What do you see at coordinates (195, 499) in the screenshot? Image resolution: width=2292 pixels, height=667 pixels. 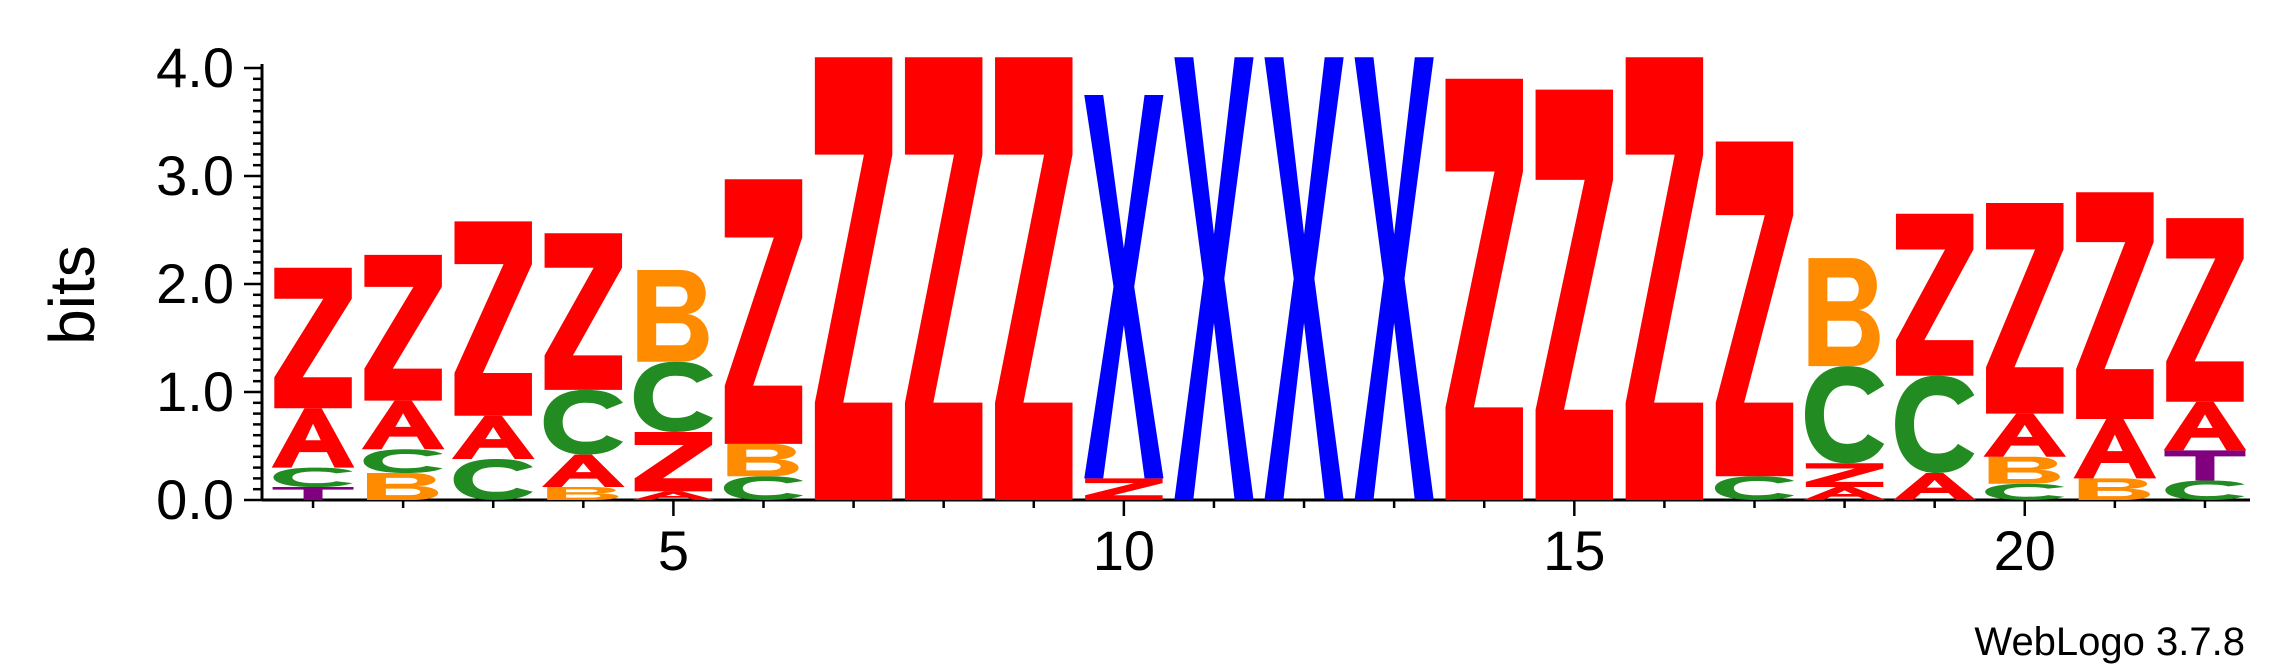 I see `y-tick-label: 0.0` at bounding box center [195, 499].